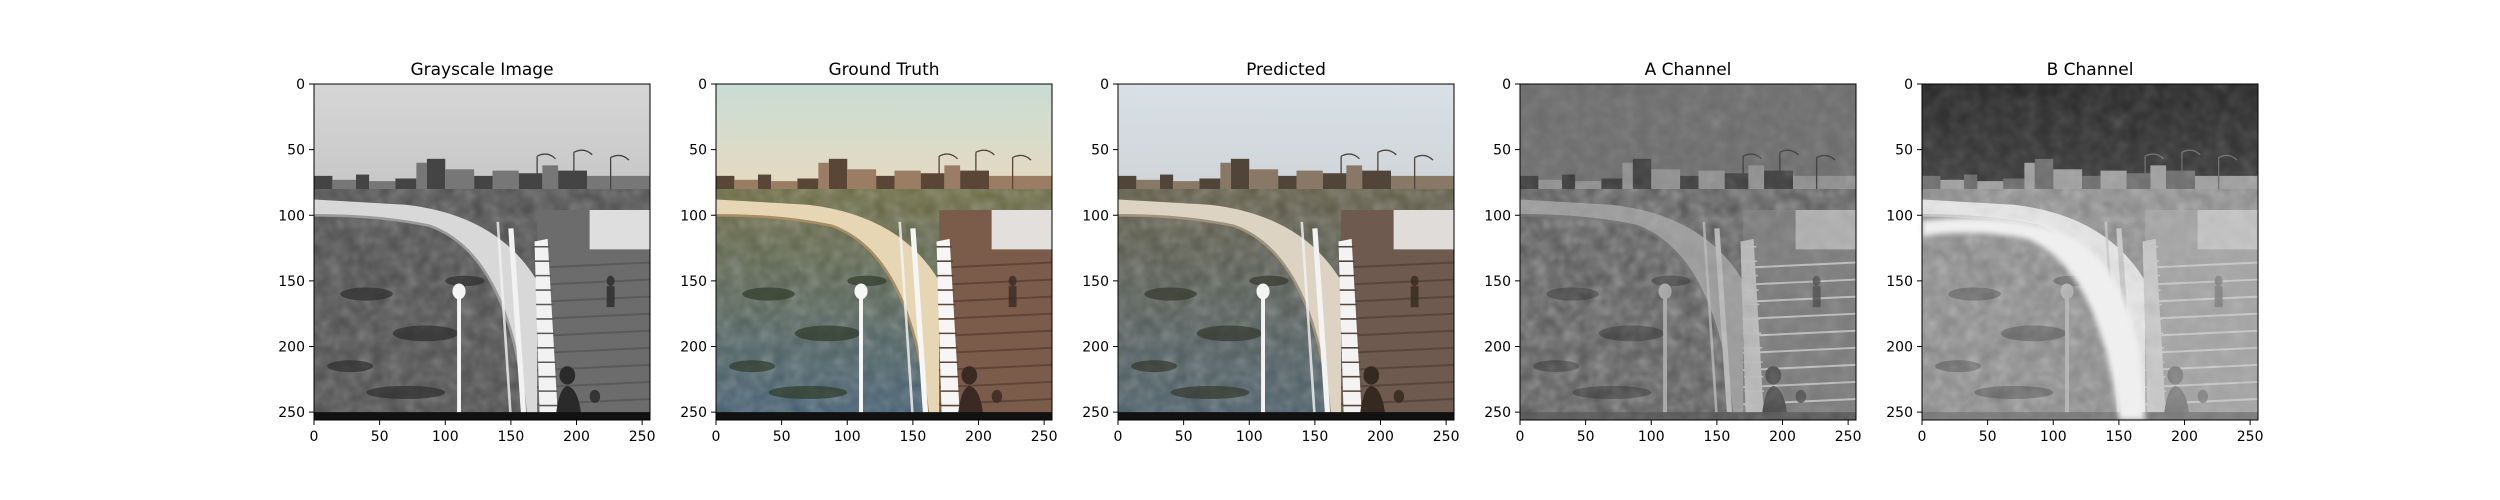 The height and width of the screenshot is (500, 2500). What do you see at coordinates (2090, 70) in the screenshot?
I see `subplot-title: B Channel` at bounding box center [2090, 70].